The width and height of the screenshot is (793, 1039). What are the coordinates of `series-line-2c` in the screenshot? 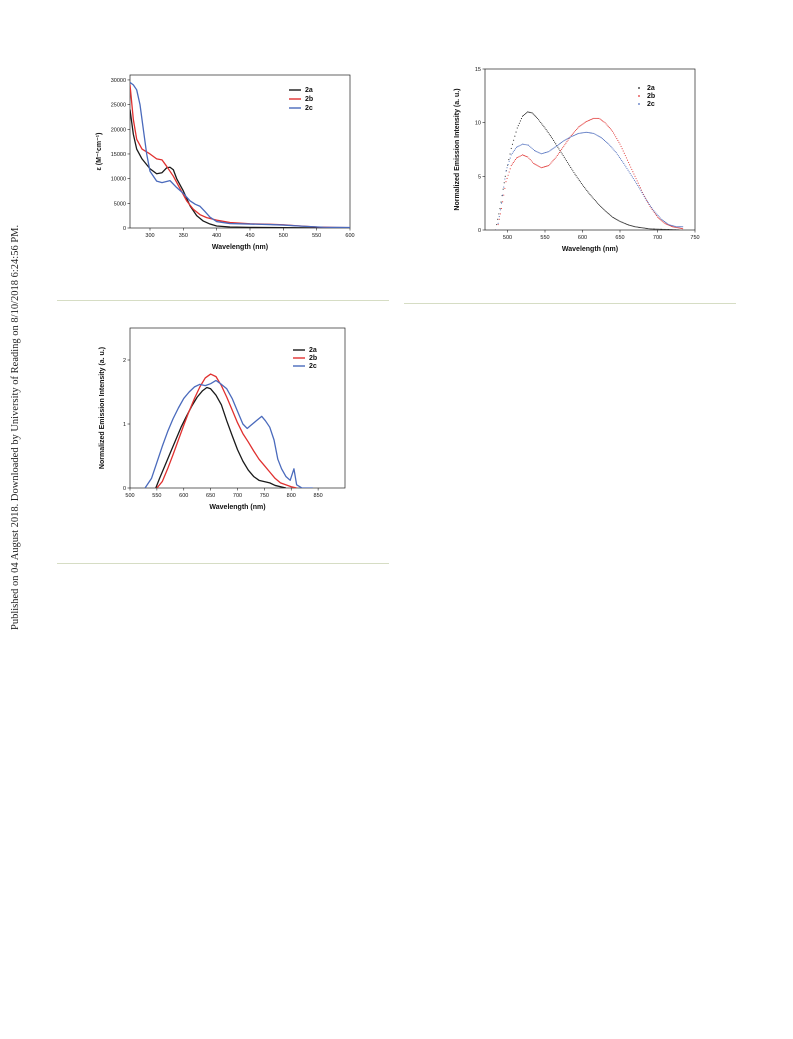 It's located at (240, 154).